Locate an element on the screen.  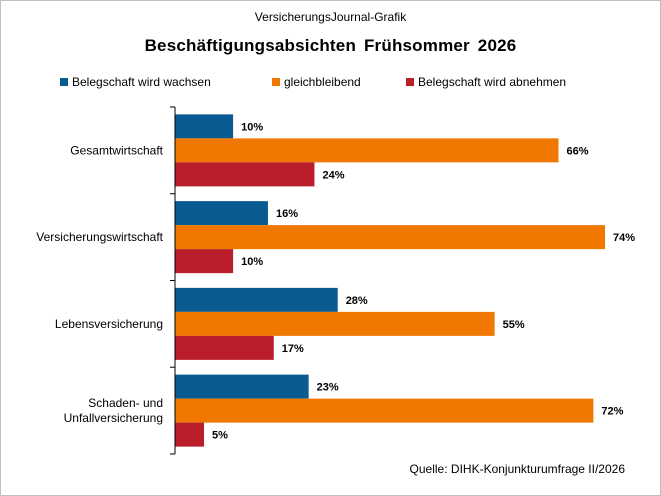
category-label-3-line-1: Unfallversicherung is located at coordinates (113, 418).